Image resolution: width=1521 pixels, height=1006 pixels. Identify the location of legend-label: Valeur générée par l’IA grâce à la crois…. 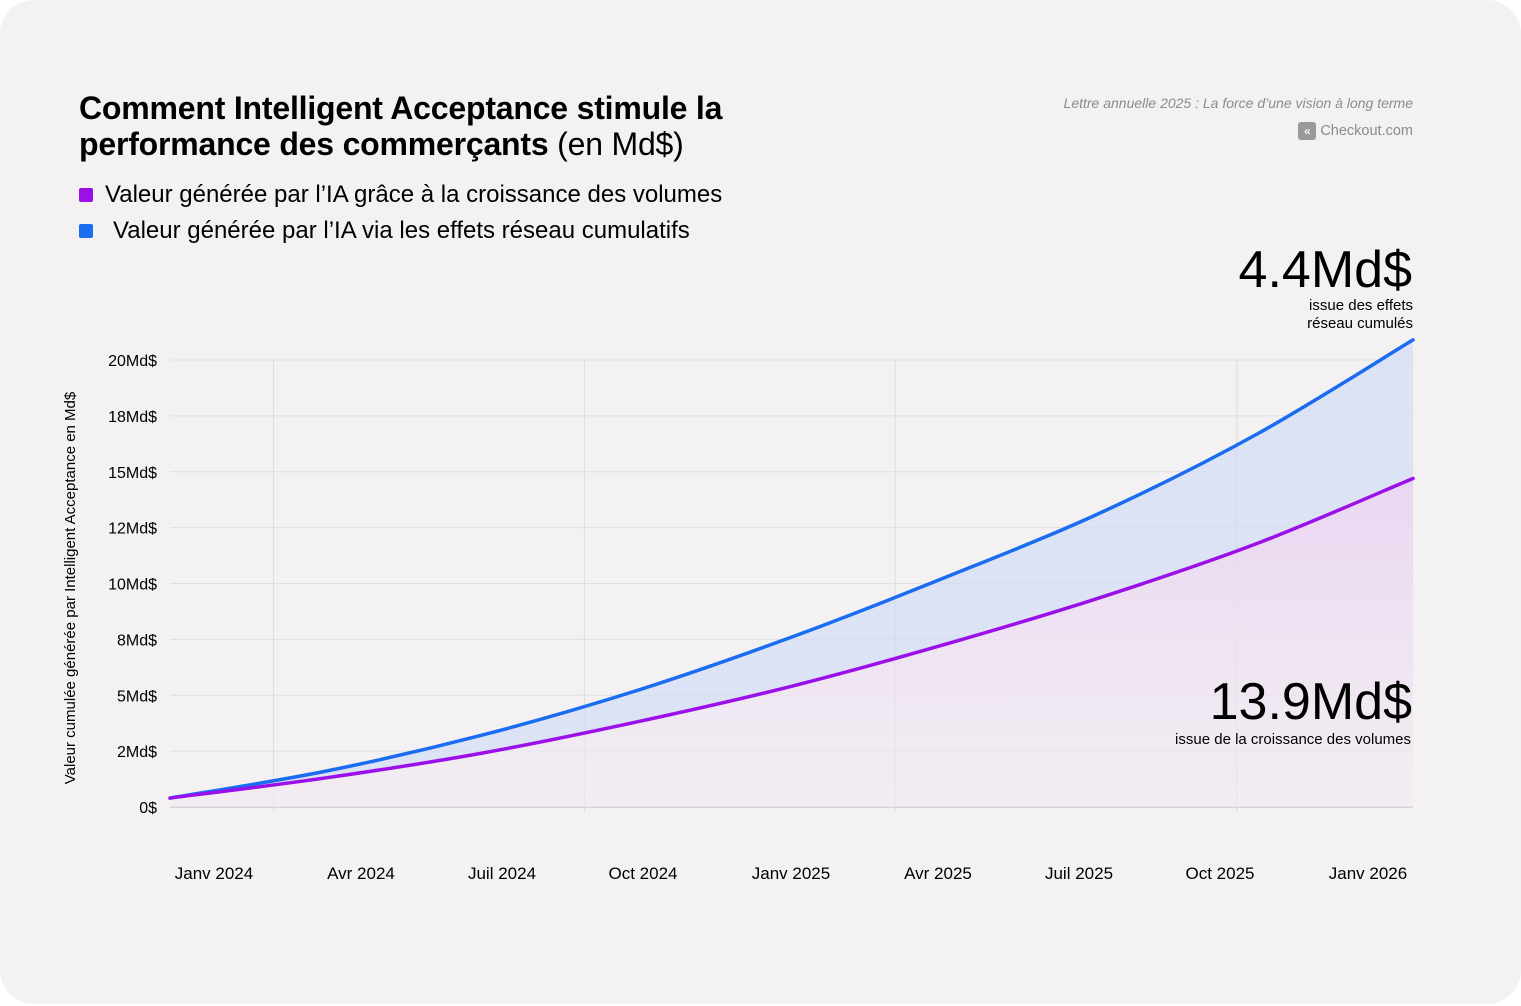
(414, 194).